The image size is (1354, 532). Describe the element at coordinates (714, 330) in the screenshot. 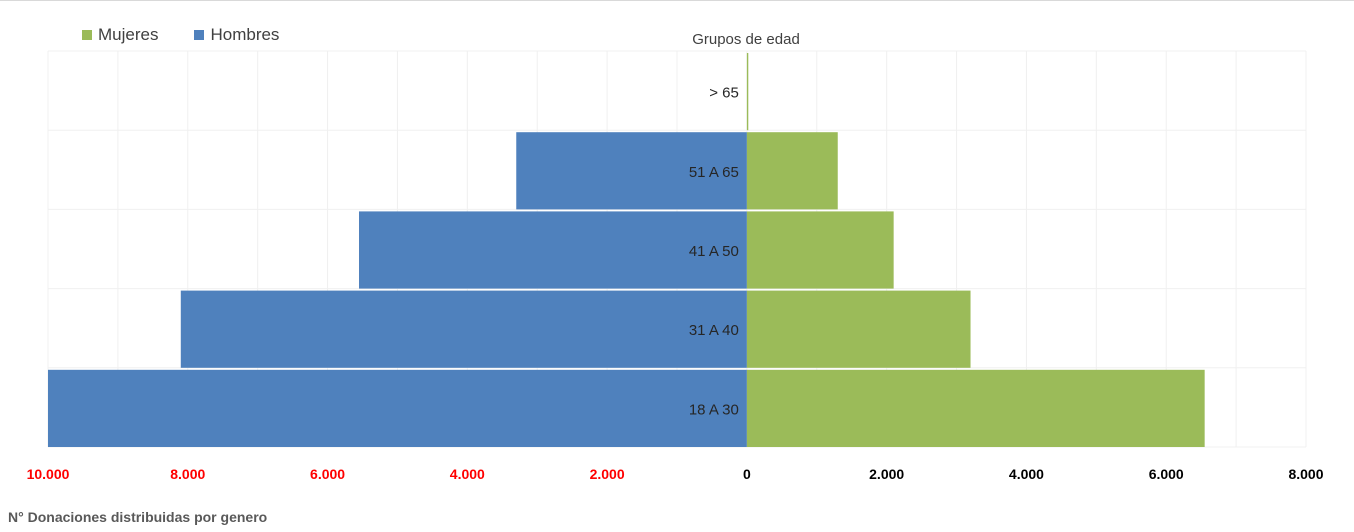

I see `category-label: 31 A 40` at that location.